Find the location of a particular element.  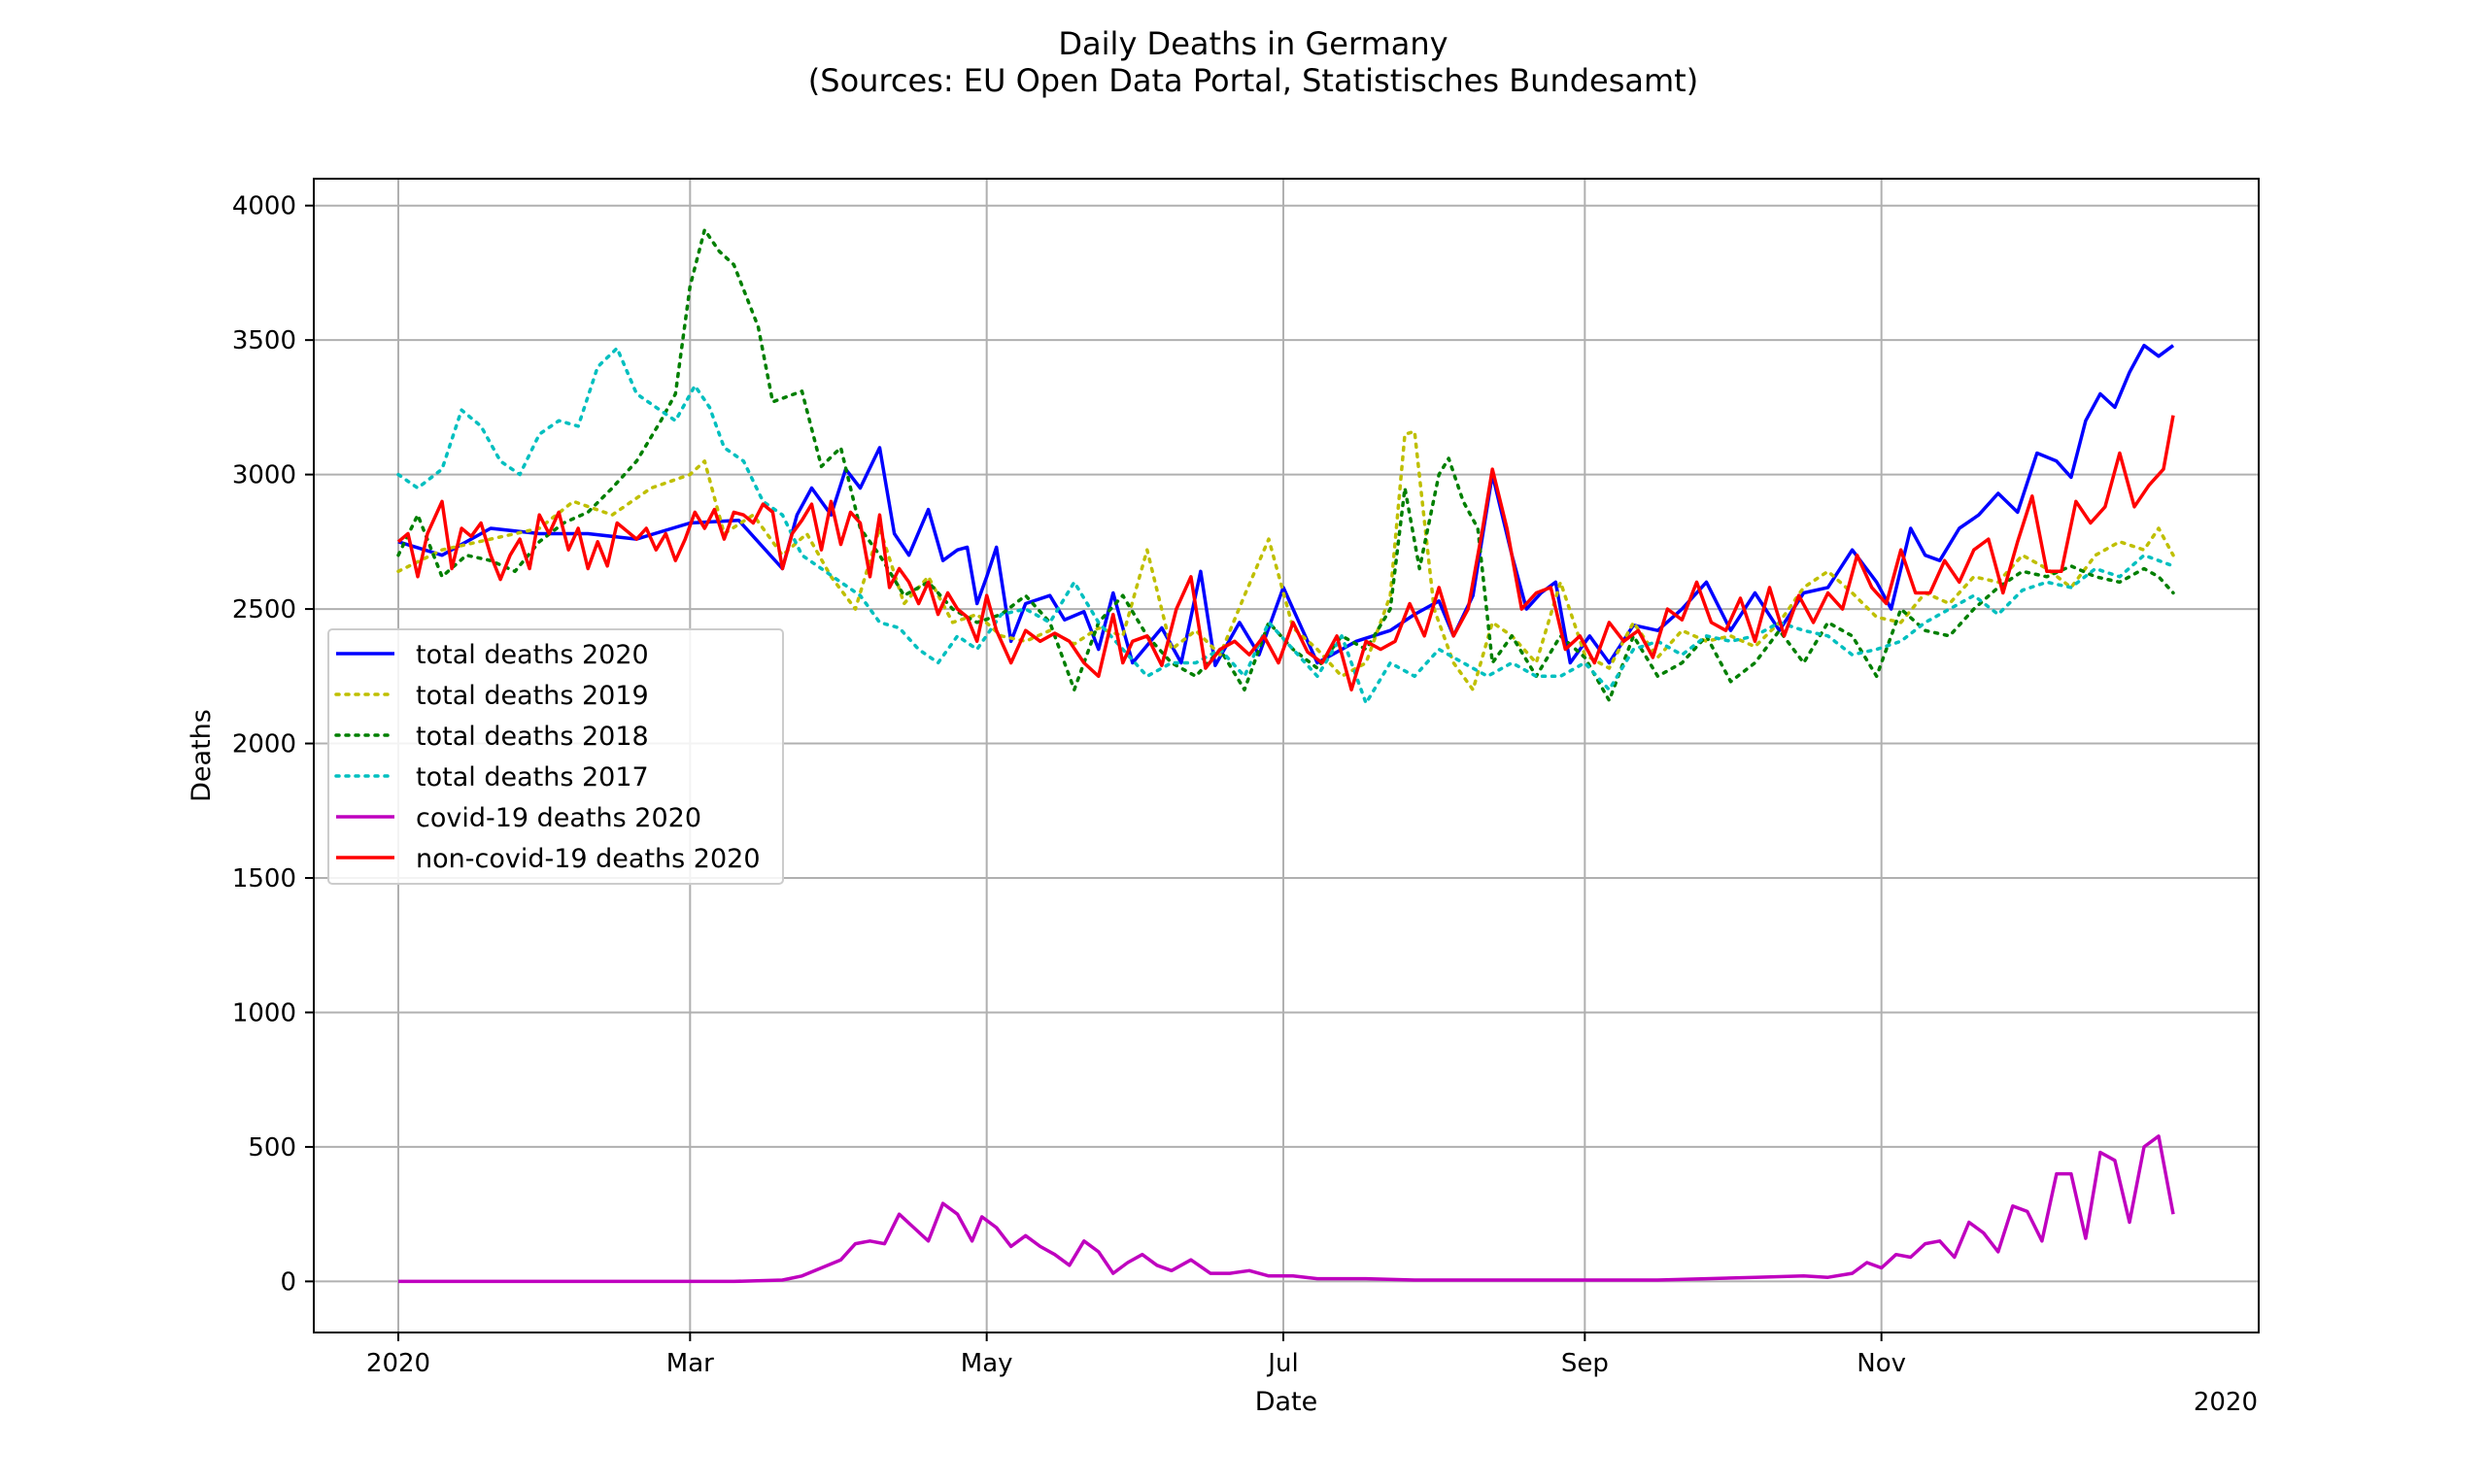

y-tick-label: 1000 is located at coordinates (264, 1013).